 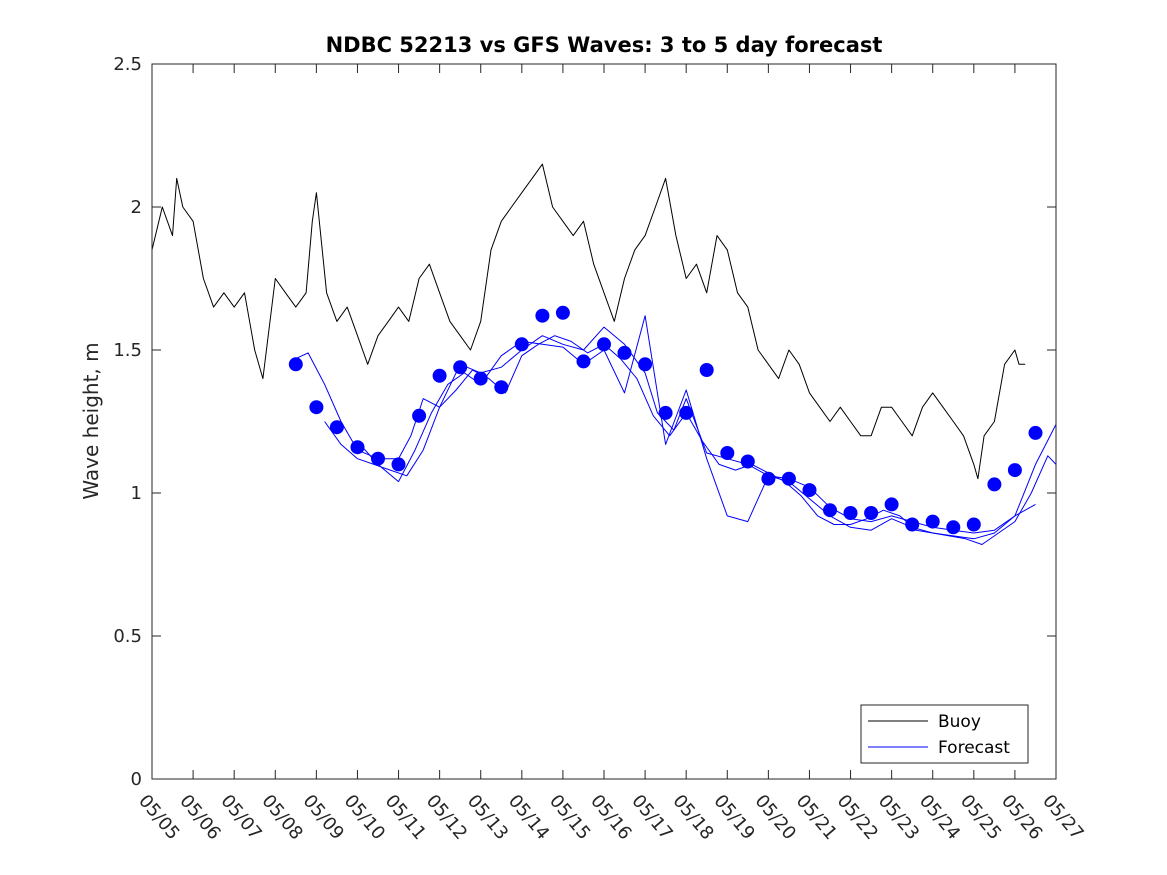 What do you see at coordinates (136, 207) in the screenshot?
I see `y-tick-label: 2` at bounding box center [136, 207].